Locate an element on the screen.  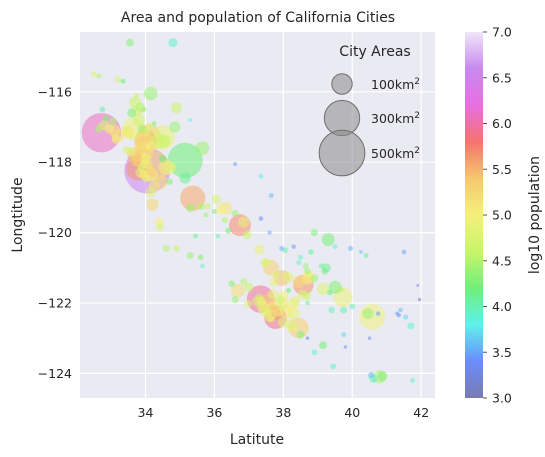
x-tick-label: 34 is located at coordinates (146, 412).